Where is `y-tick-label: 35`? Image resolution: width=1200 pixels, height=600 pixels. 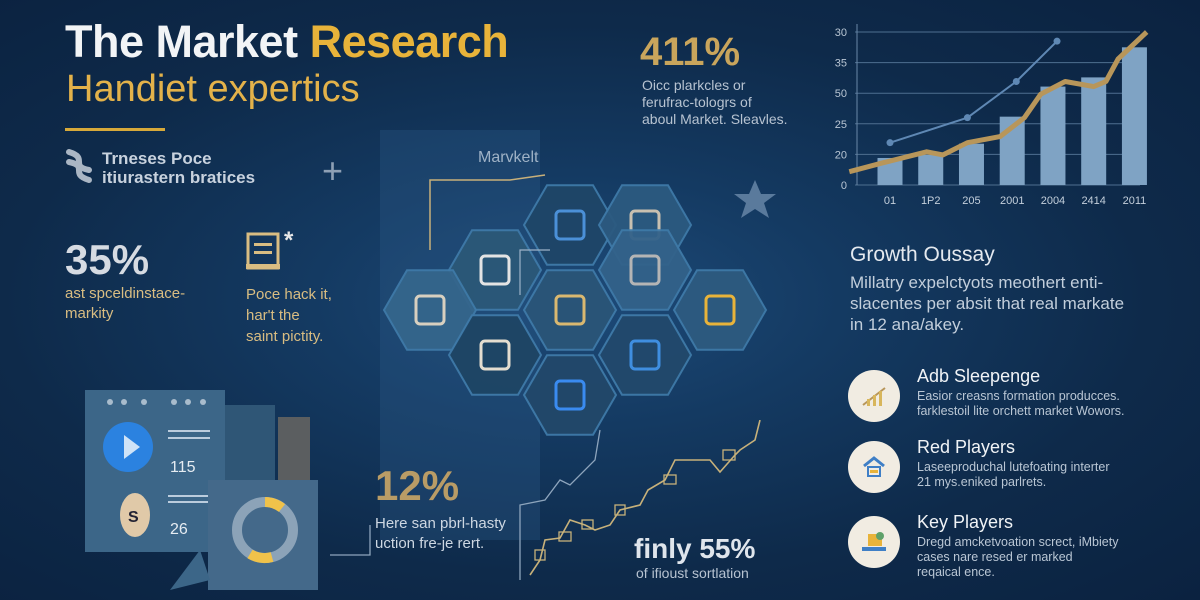
y-tick-label: 35 is located at coordinates (841, 64).